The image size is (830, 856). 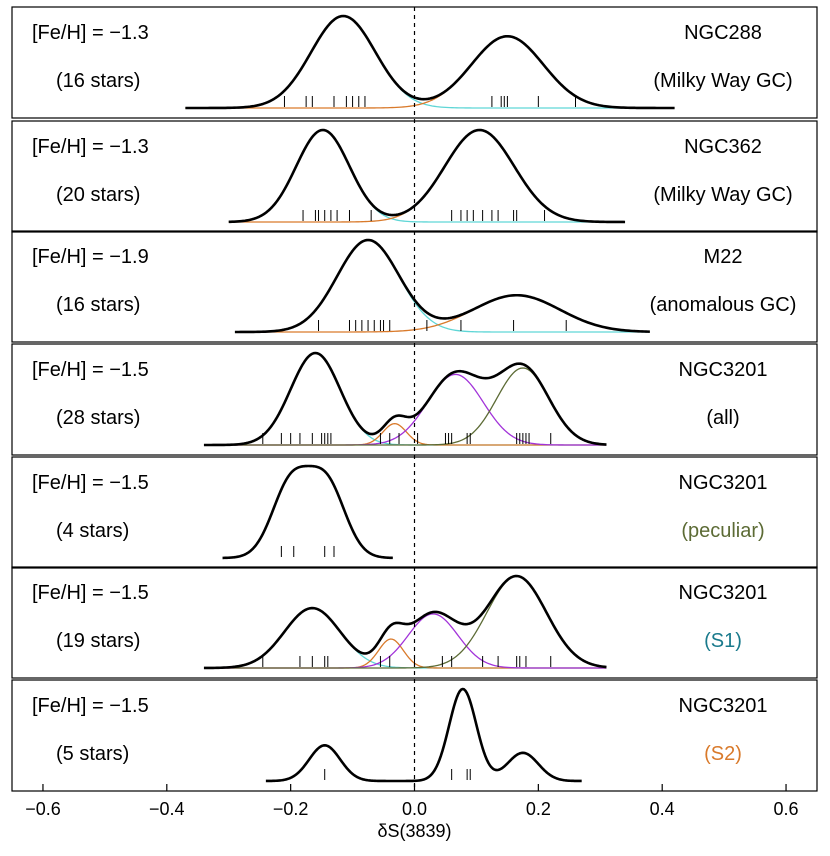 I want to click on panel-cluster-subtitle: (S2), so click(x=723, y=754).